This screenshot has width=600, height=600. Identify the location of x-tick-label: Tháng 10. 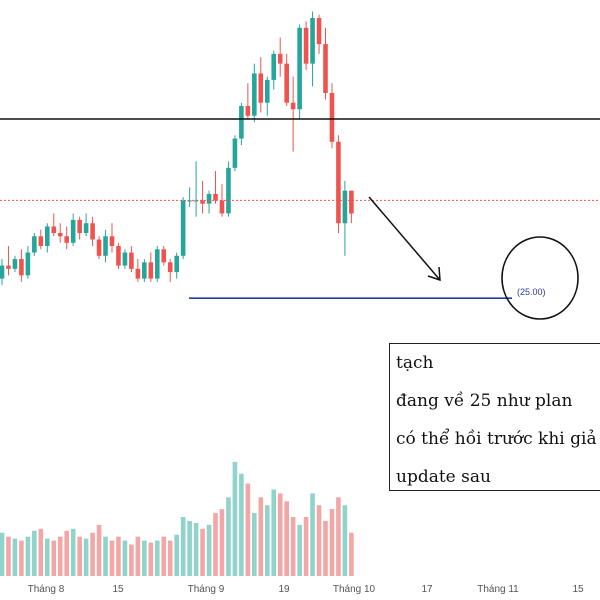
(354, 589).